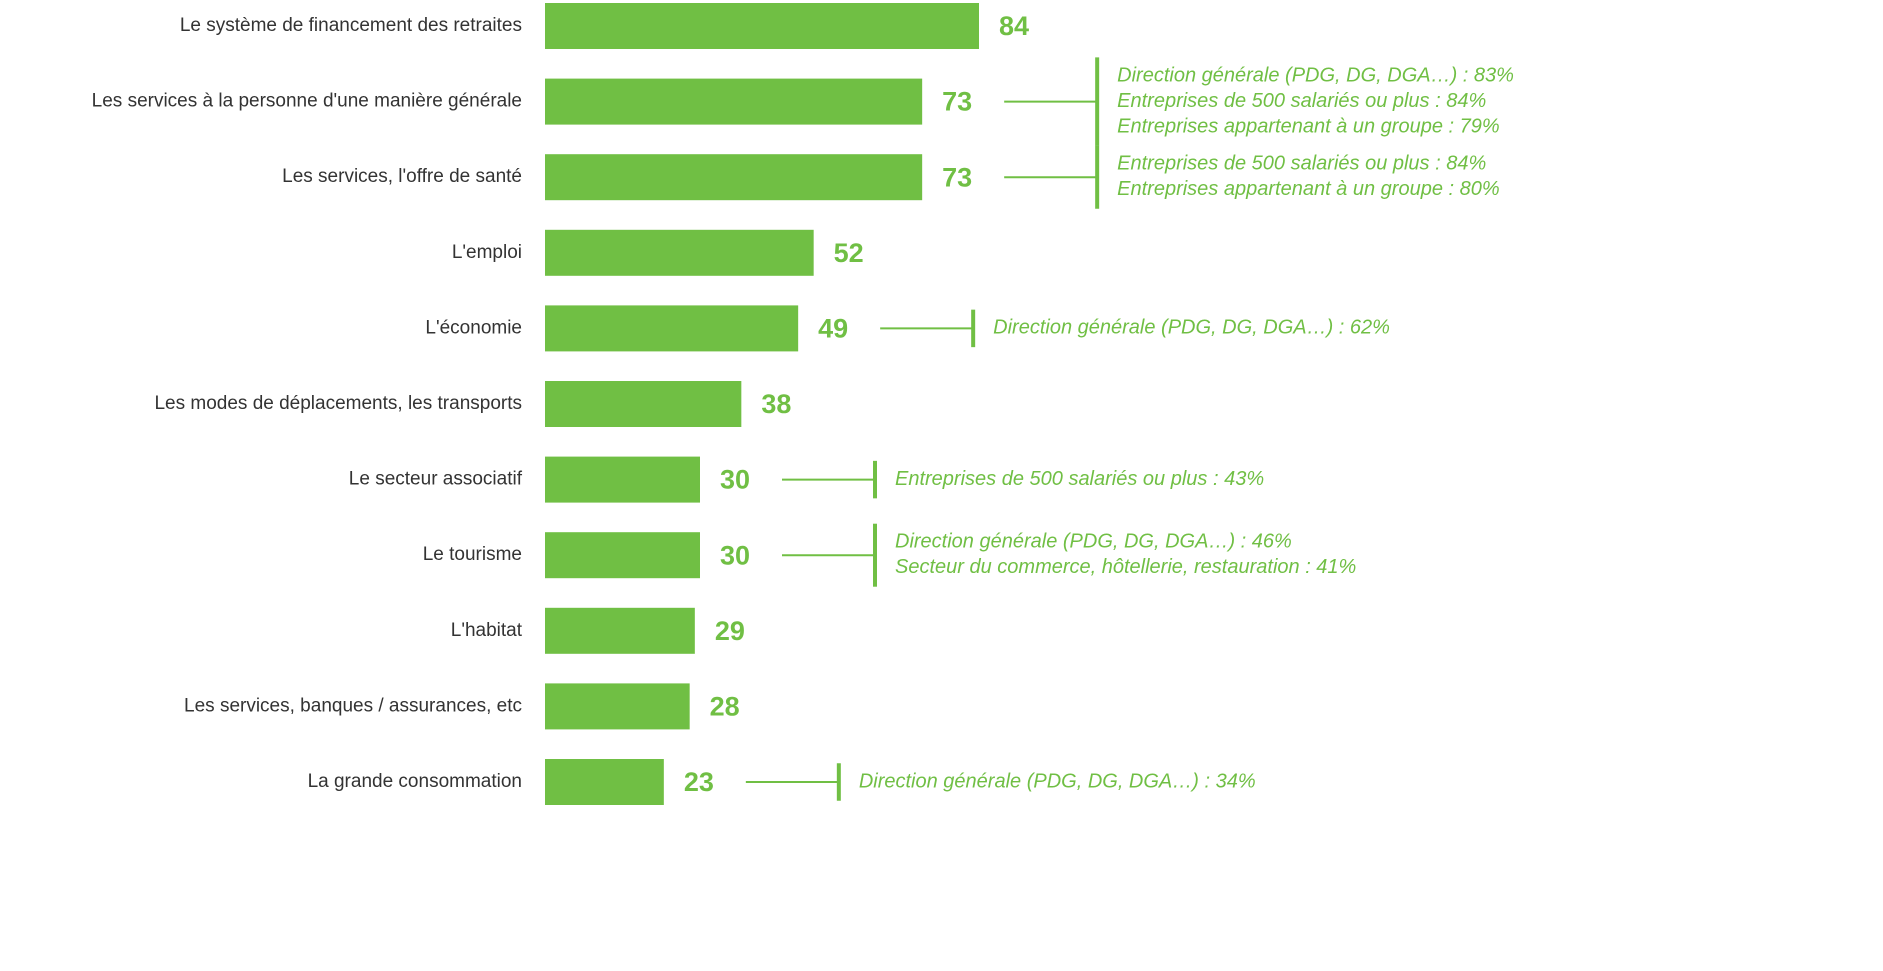 The height and width of the screenshot is (971, 1883). What do you see at coordinates (473, 327) in the screenshot?
I see `category-label: L'économie` at bounding box center [473, 327].